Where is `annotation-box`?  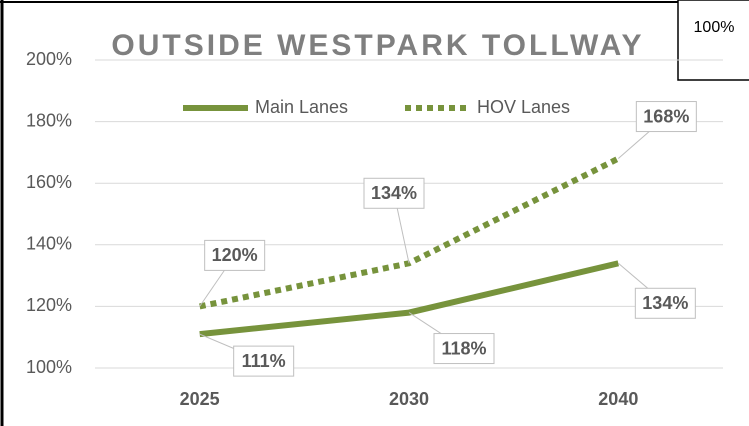
annotation-box is located at coordinates (713, 40).